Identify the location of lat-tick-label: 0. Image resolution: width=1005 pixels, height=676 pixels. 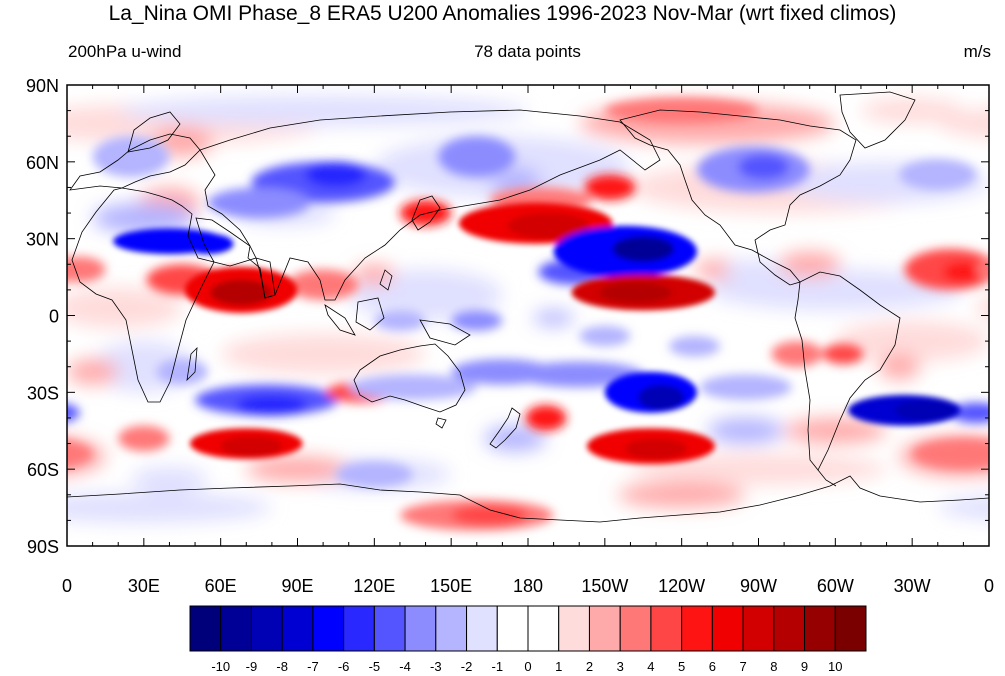
(54, 317).